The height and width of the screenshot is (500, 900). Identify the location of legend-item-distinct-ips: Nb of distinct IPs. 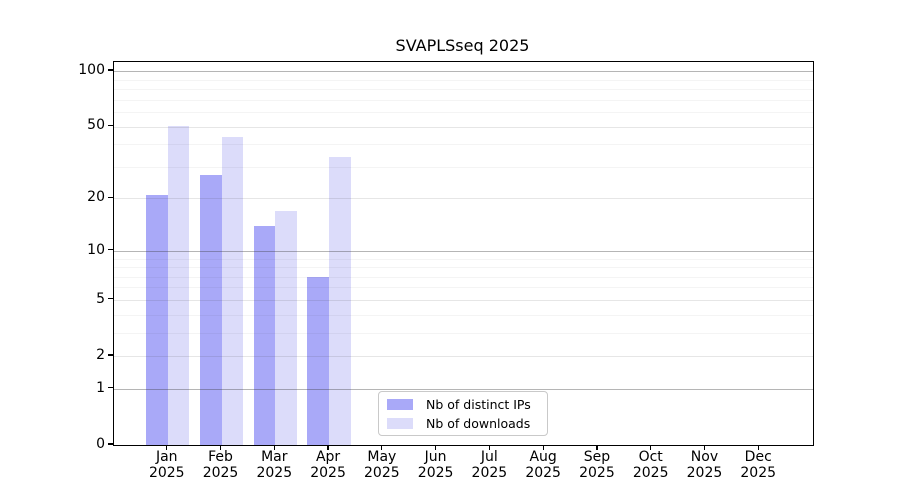
(463, 404).